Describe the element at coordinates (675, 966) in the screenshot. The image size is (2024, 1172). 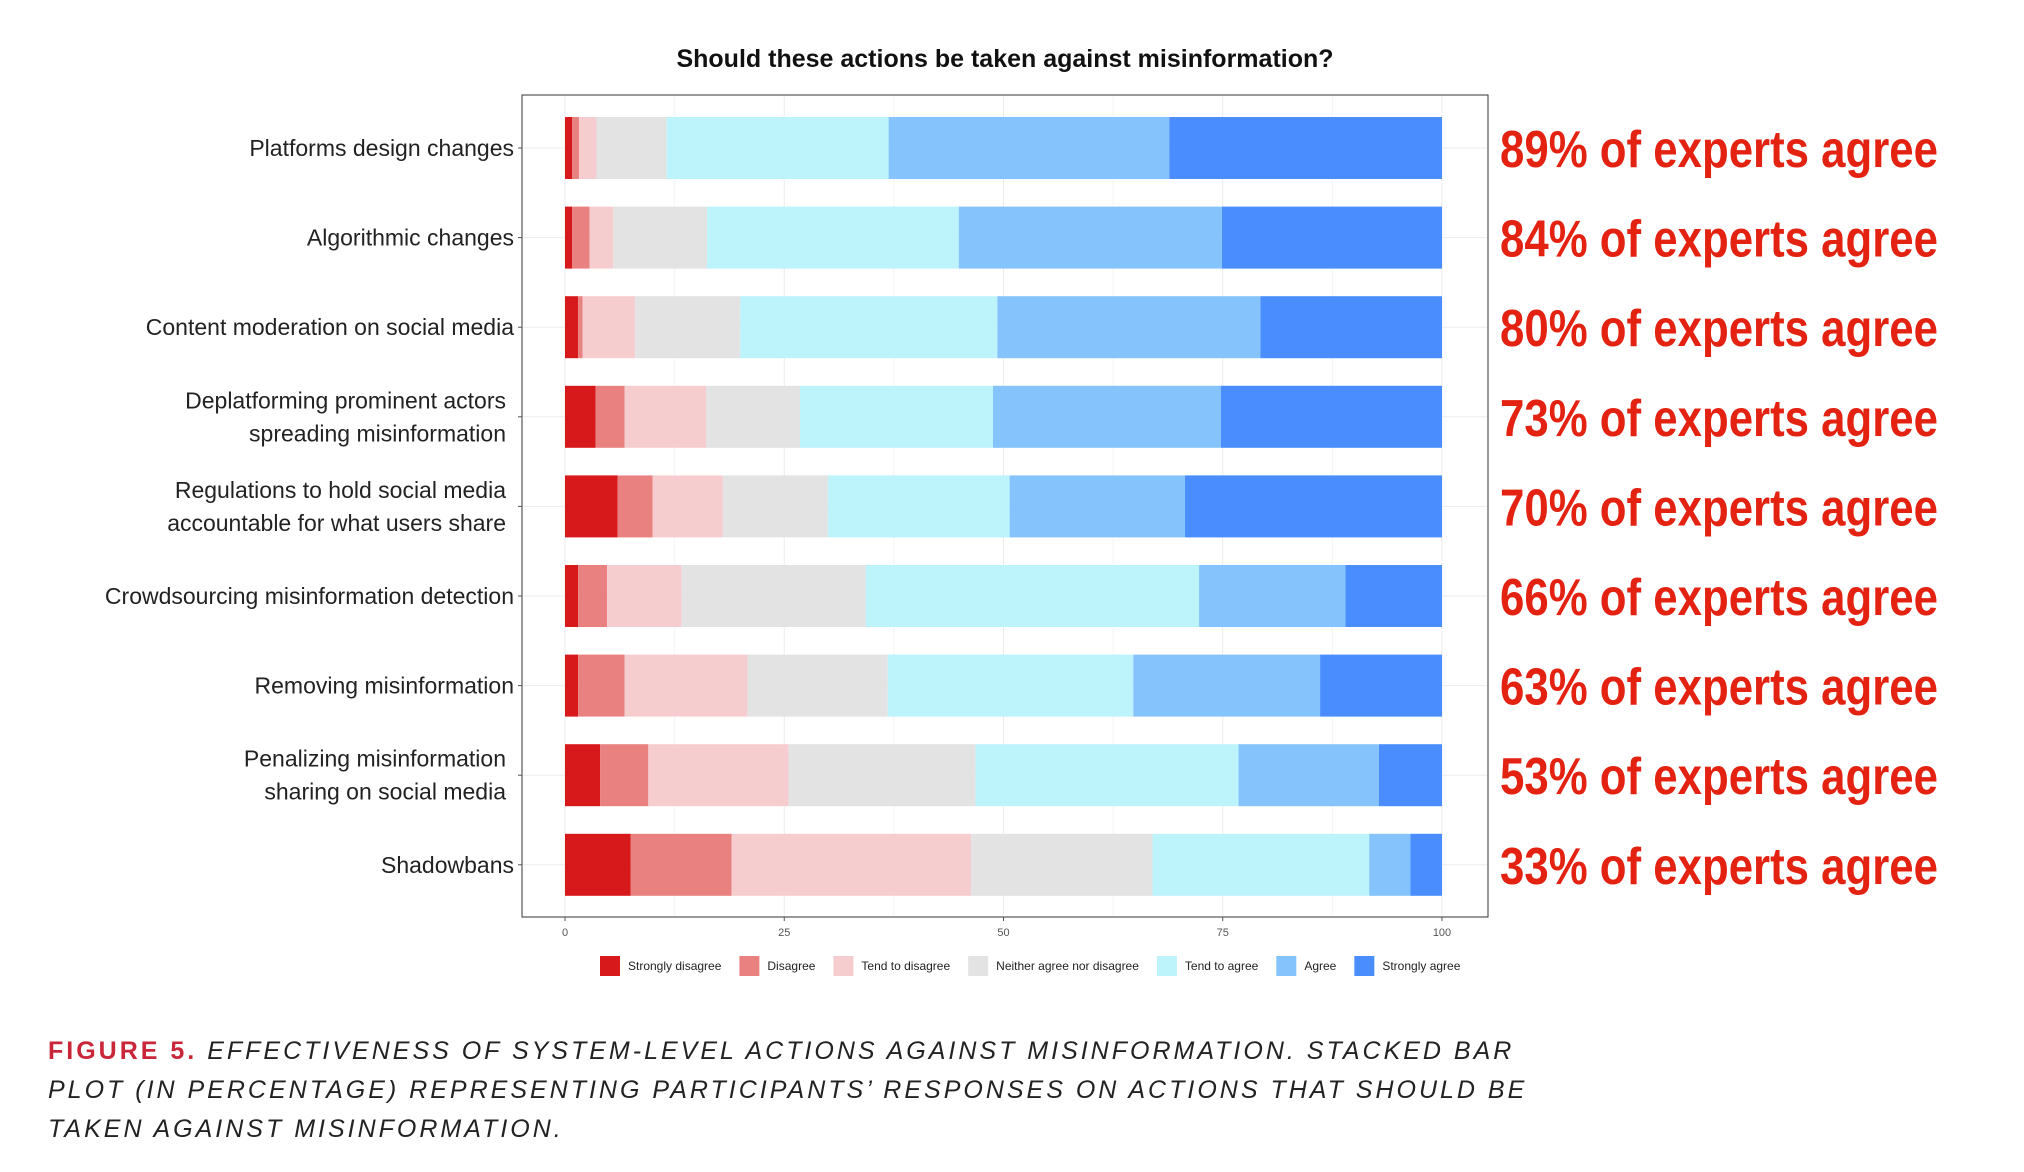
I see `legend-label: Strongly disagree` at that location.